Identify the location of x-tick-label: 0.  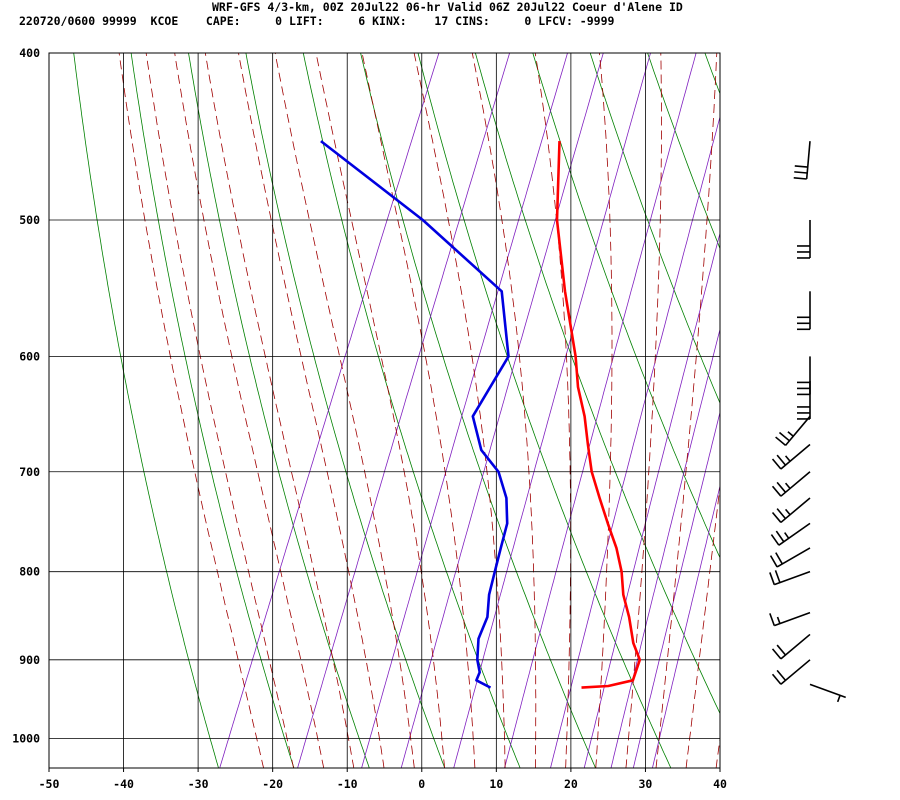
(421, 784).